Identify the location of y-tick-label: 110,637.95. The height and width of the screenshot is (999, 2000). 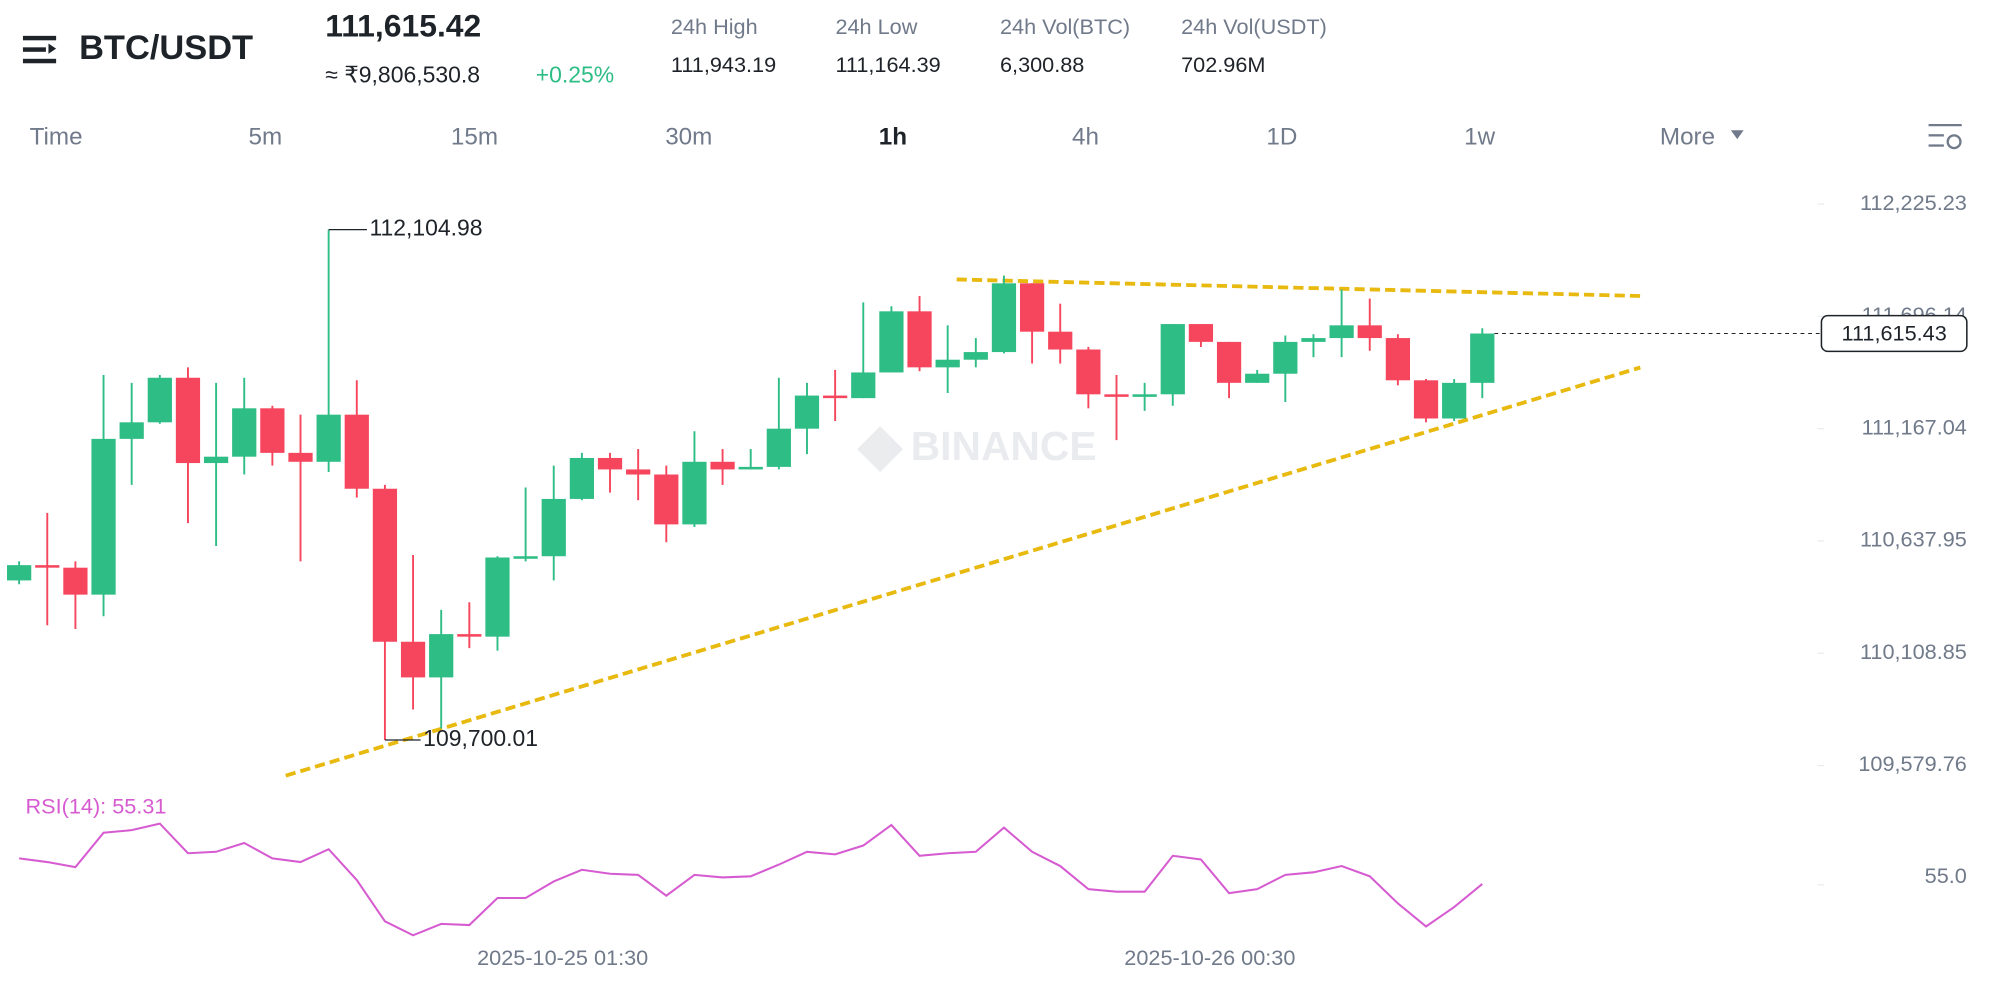
(1913, 539).